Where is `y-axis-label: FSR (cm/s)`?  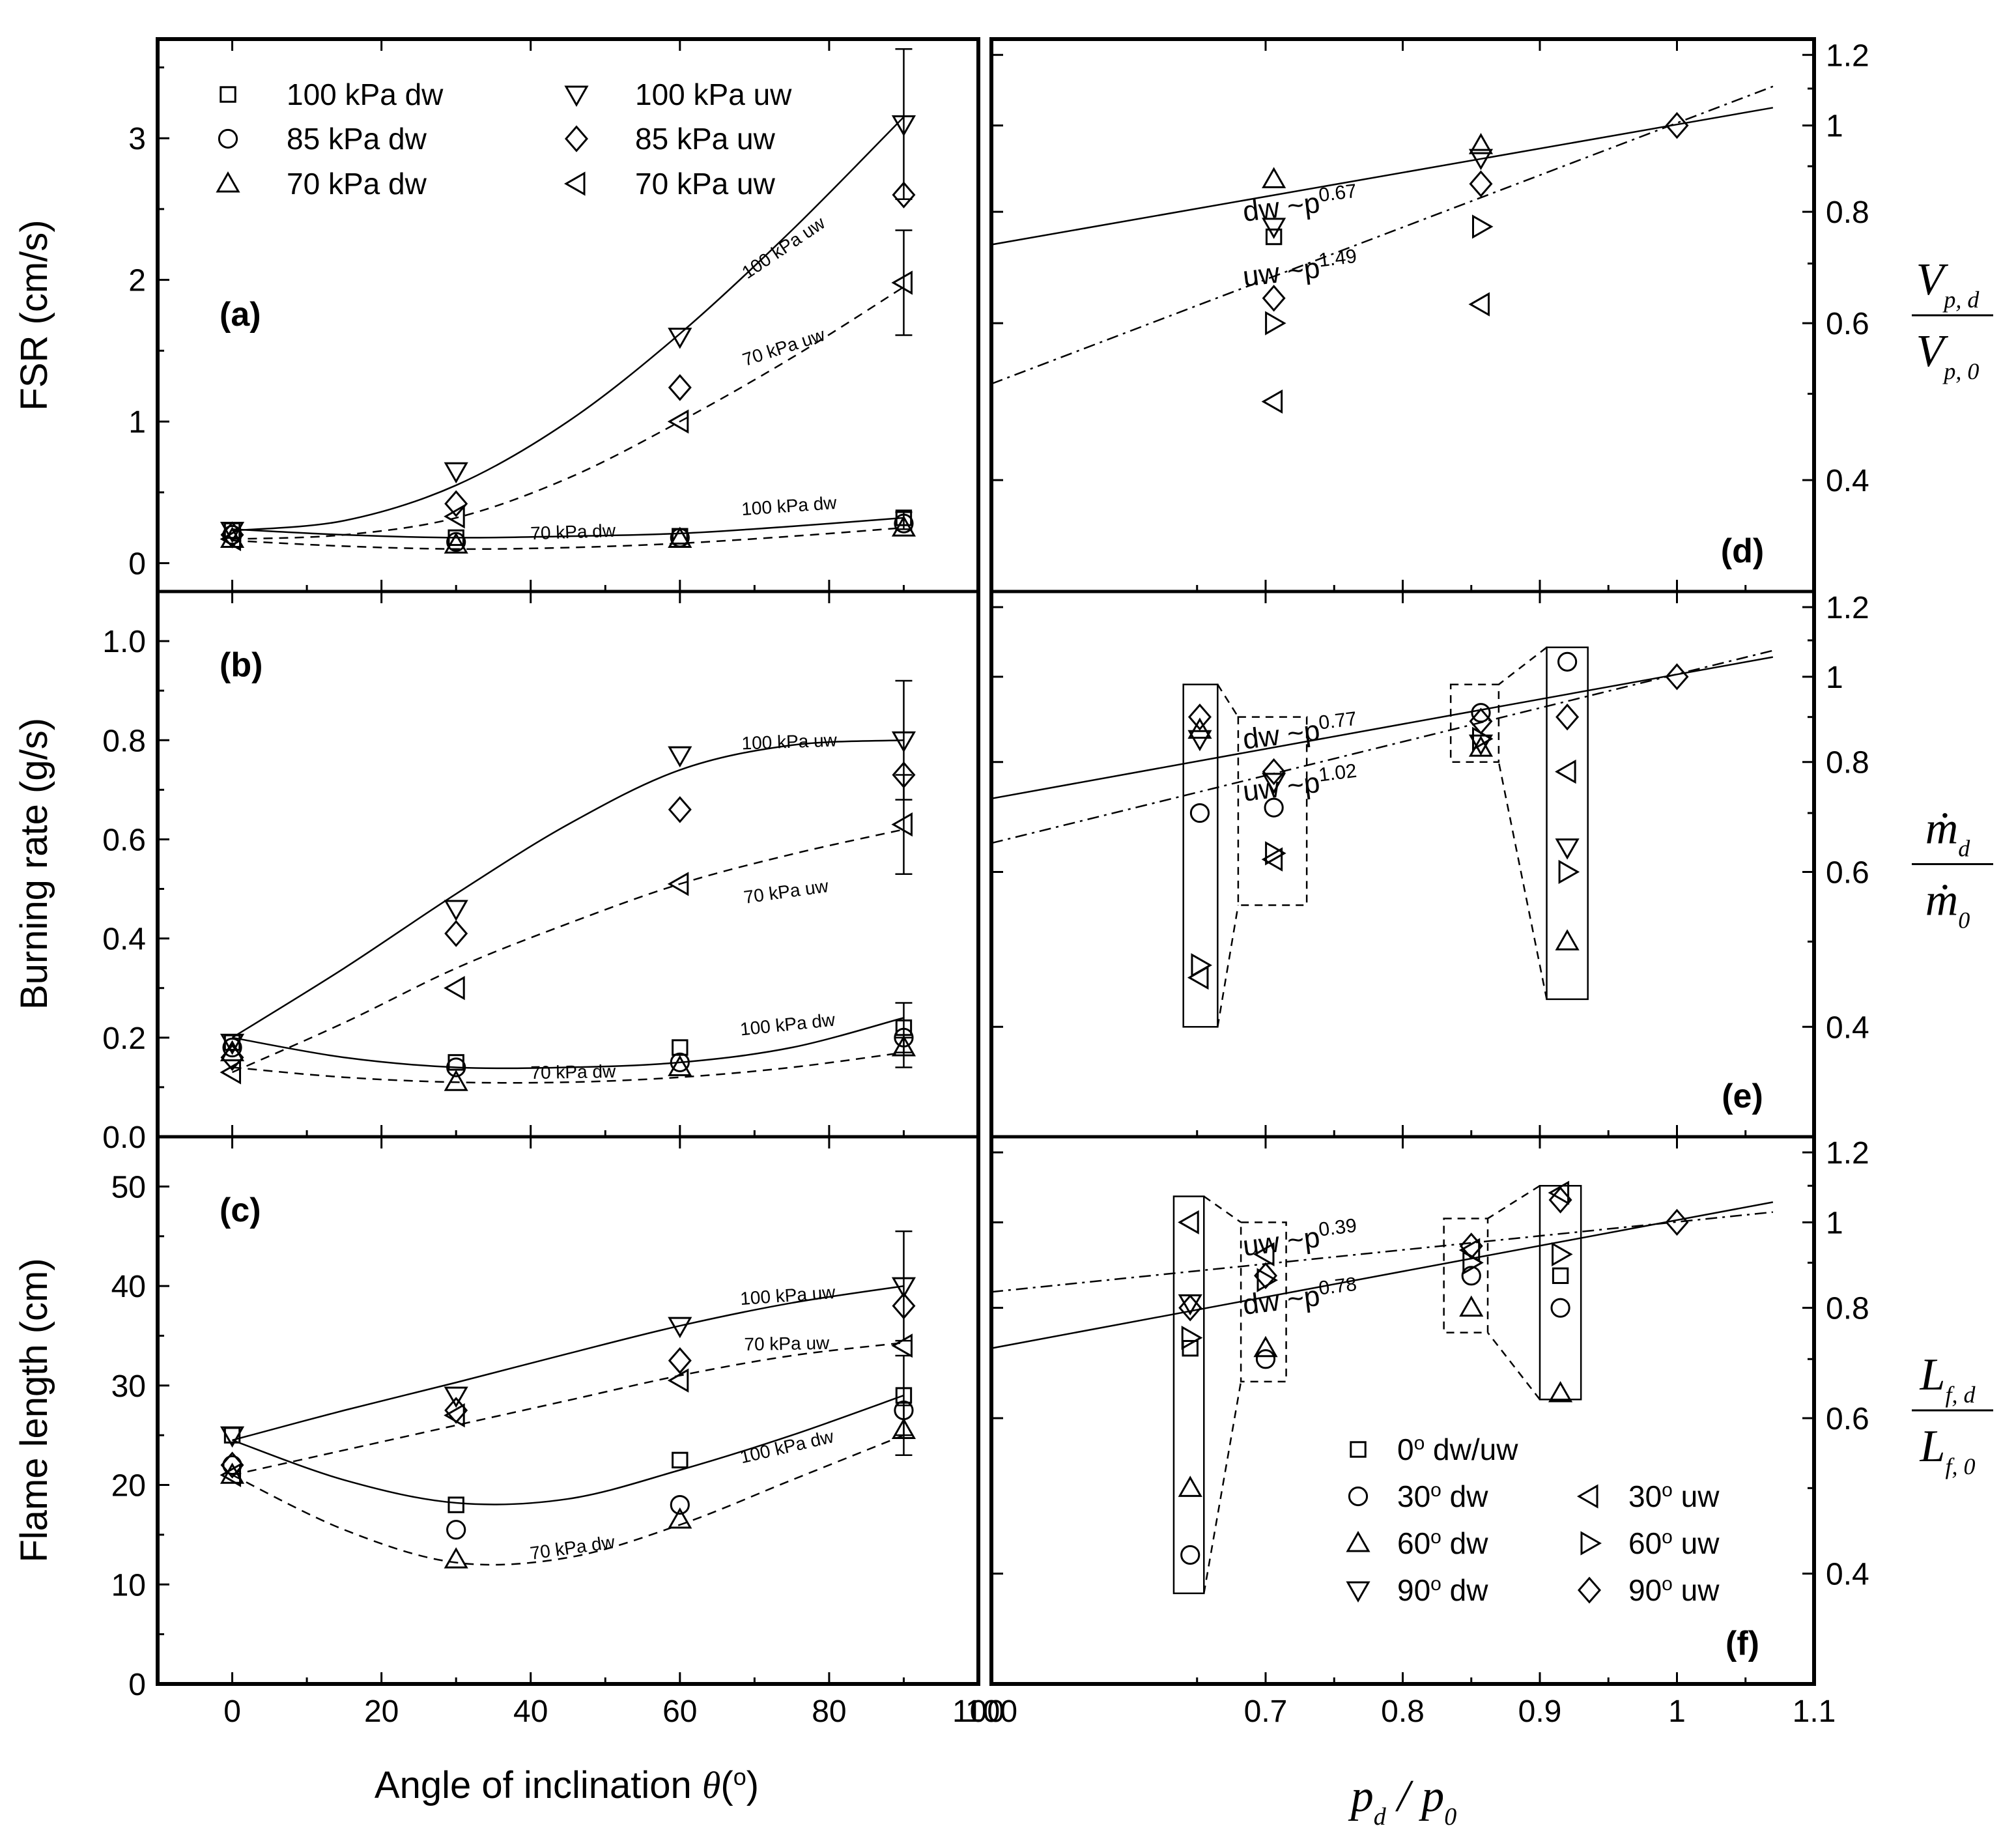
y-axis-label: FSR (cm/s) is located at coordinates (34, 315).